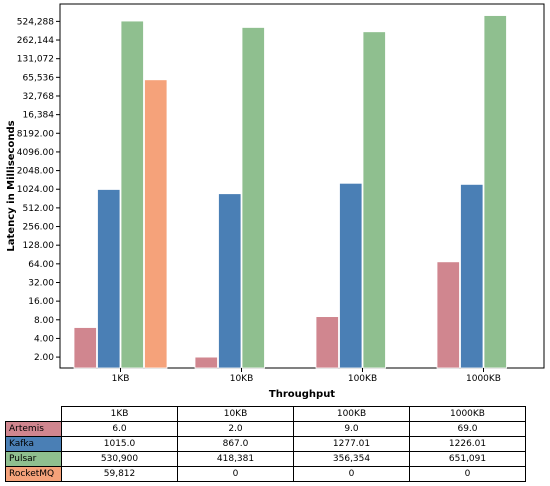  What do you see at coordinates (33, 474) in the screenshot?
I see `table-row-label: RocketMQ` at bounding box center [33, 474].